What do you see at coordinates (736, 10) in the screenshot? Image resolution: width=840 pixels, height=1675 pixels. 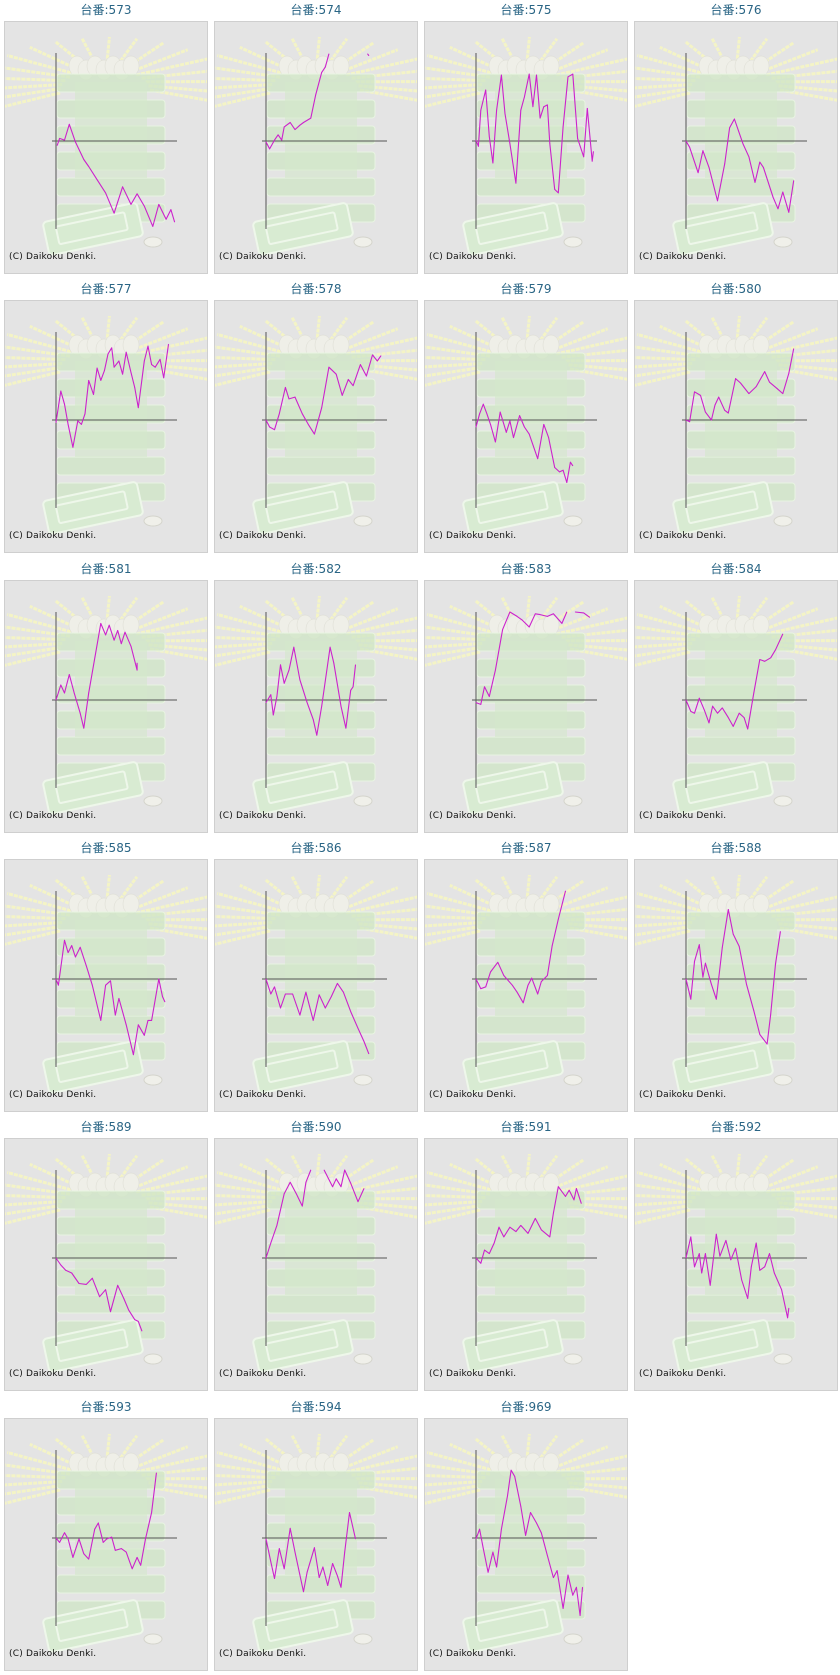 I see `machine-number-title: 台番:576` at bounding box center [736, 10].